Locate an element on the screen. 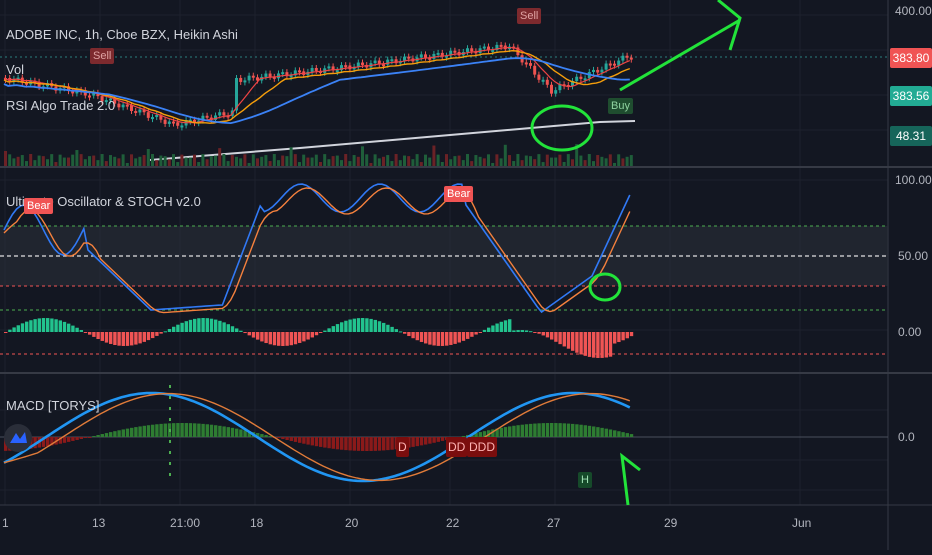 This screenshot has height=555, width=932. macd-divergence-signal: DDD is located at coordinates (482, 447).